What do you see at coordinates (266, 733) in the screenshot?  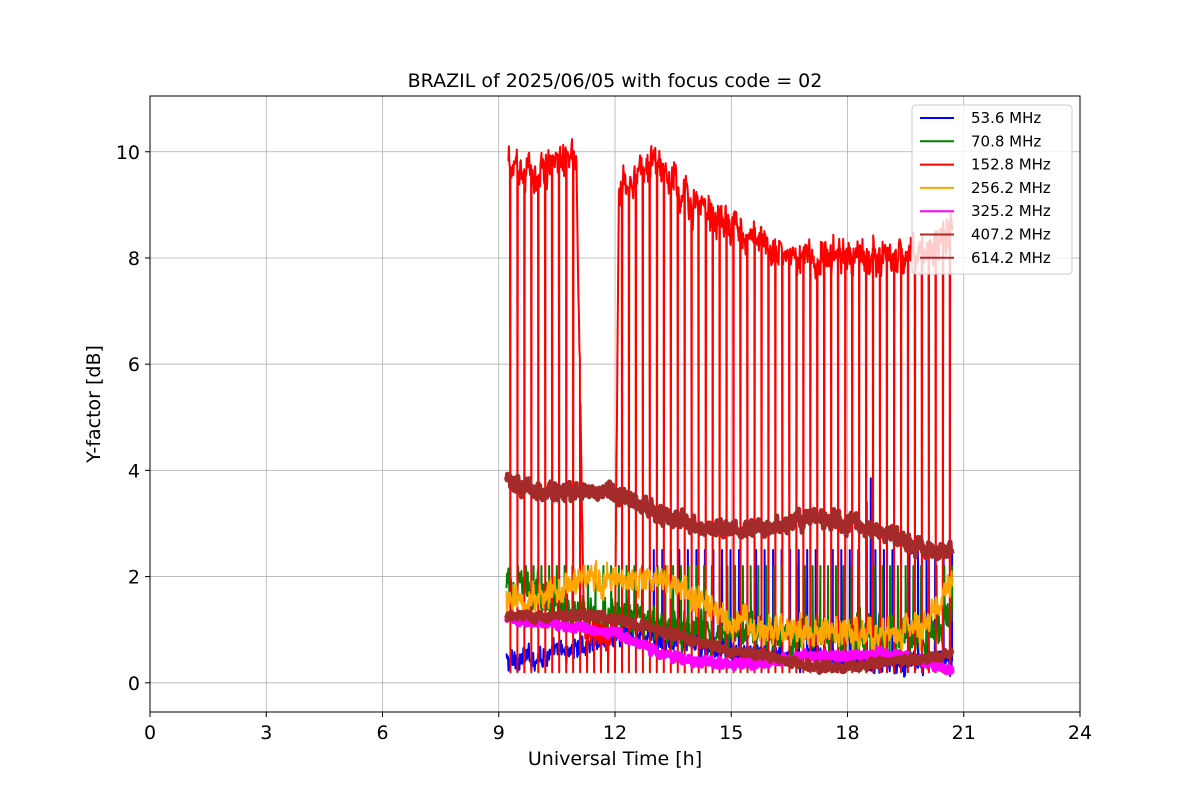 I see `x-tick-label: 3` at bounding box center [266, 733].